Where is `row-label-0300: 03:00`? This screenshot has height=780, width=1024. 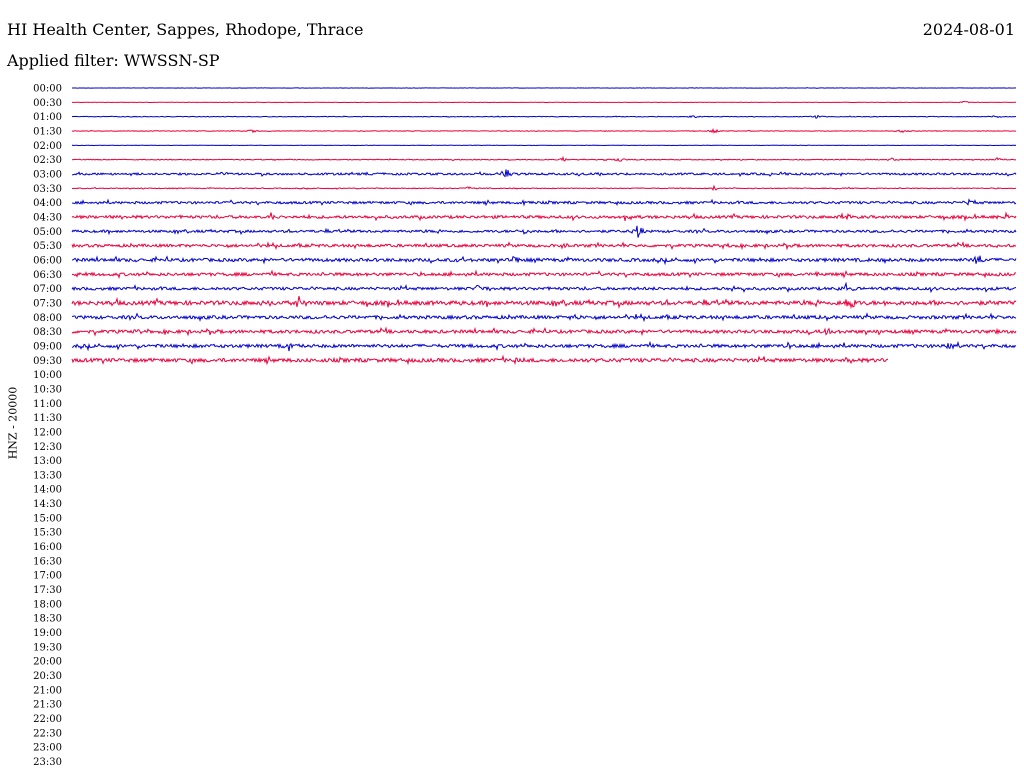 row-label-0300: 03:00 is located at coordinates (47, 174).